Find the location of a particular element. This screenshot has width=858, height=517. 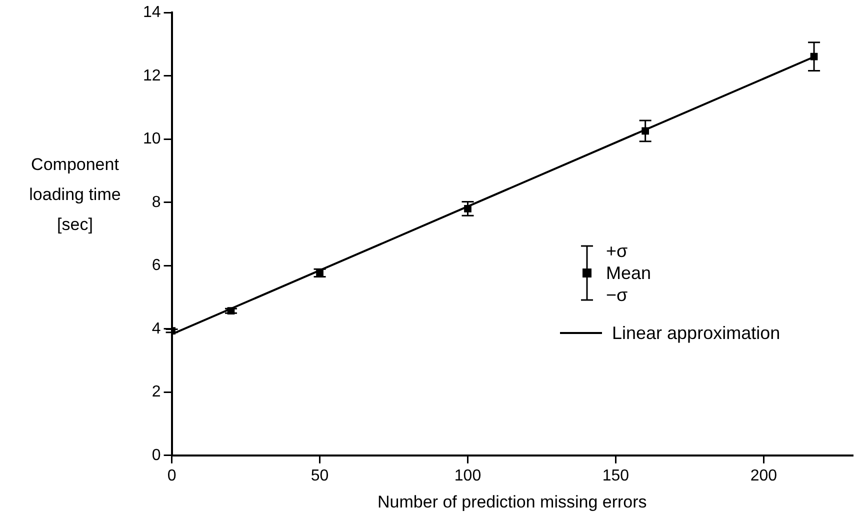

y-axis-title: Component loading time [sec] is located at coordinates (75, 195).